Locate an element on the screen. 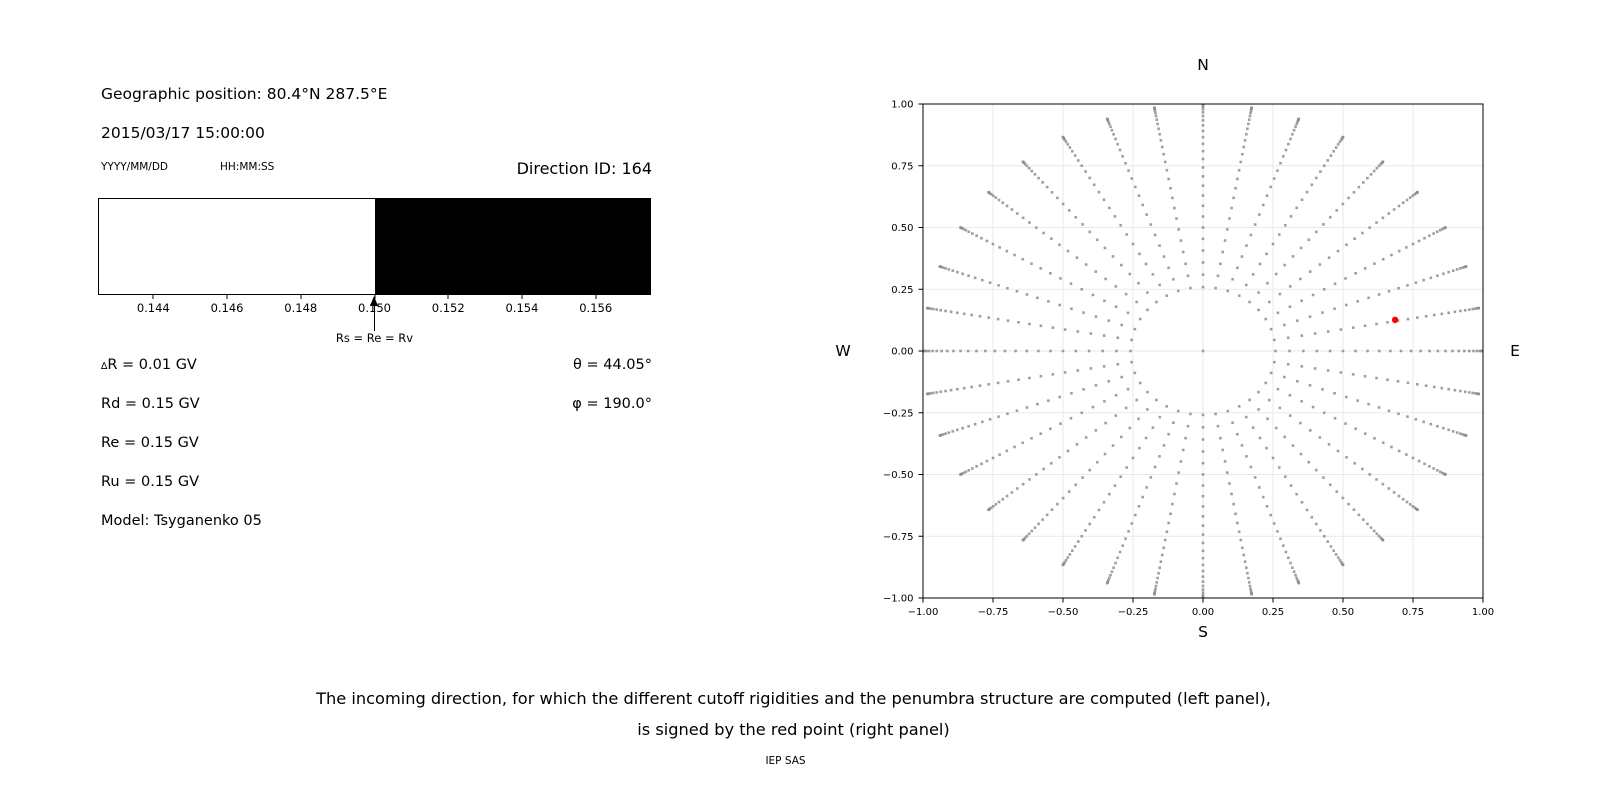 Image resolution: width=1600 pixels, height=800 pixels. penumbra-tick-label: 0.154 is located at coordinates (522, 308).